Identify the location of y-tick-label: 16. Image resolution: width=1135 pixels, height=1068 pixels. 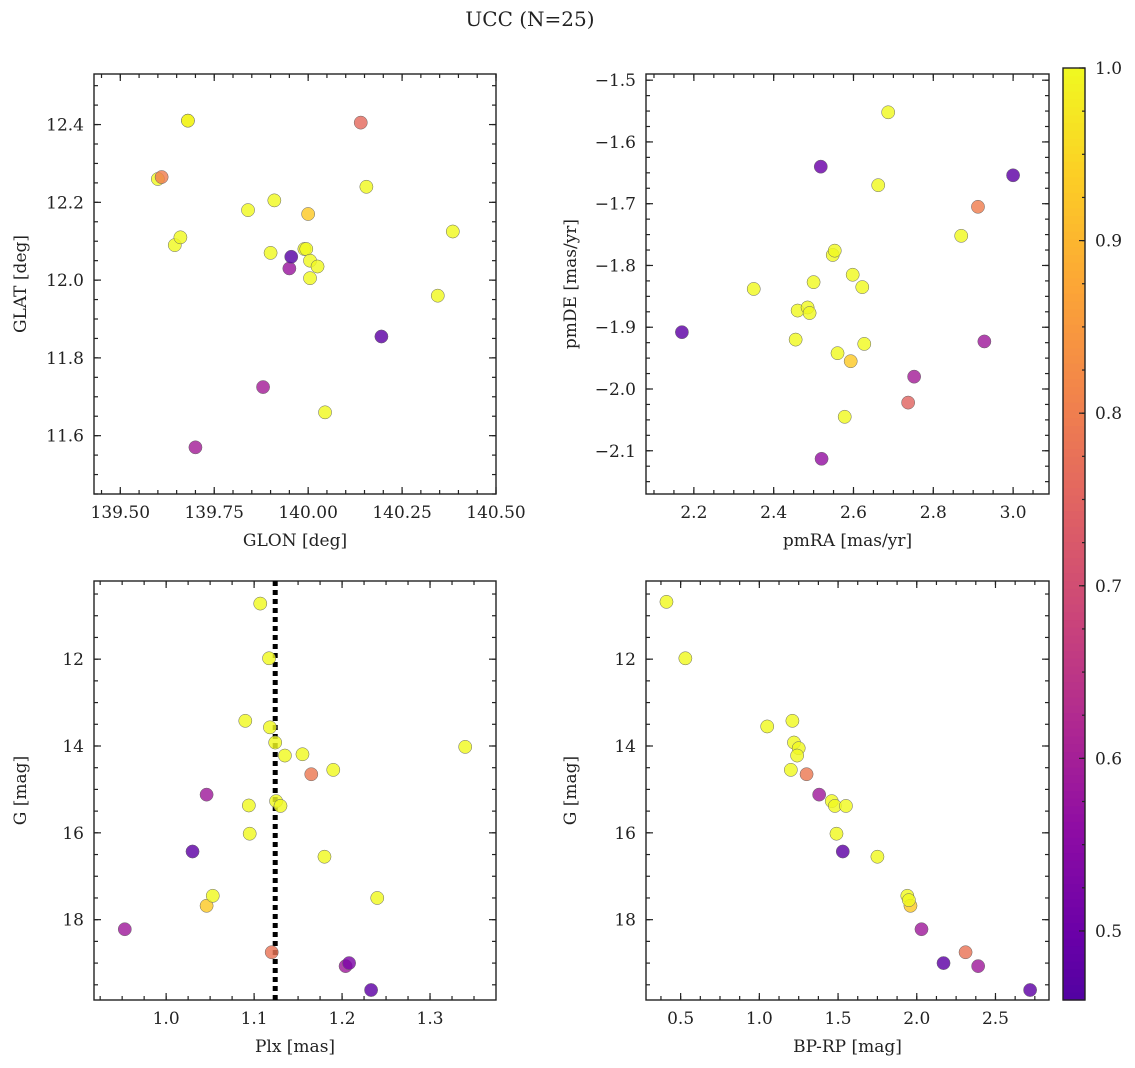
(73, 834).